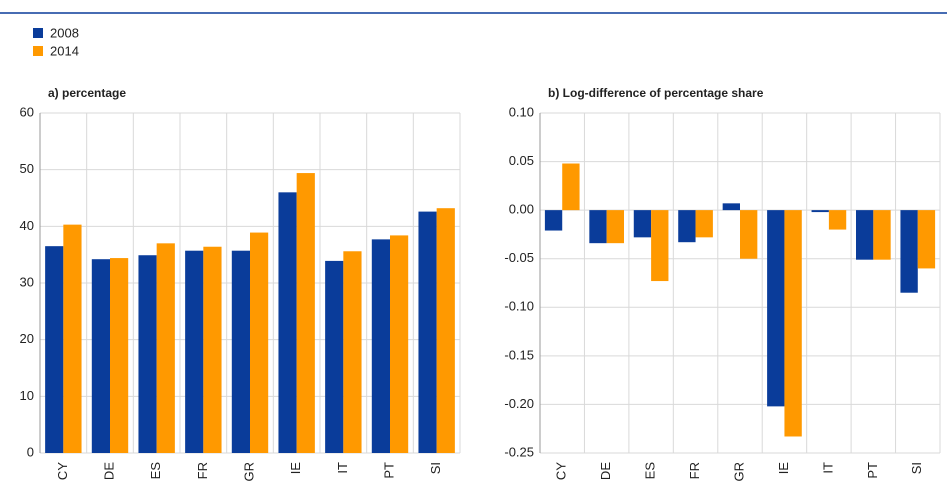  What do you see at coordinates (656, 93) in the screenshot?
I see `chart-title: b) Log-difference of percentage share` at bounding box center [656, 93].